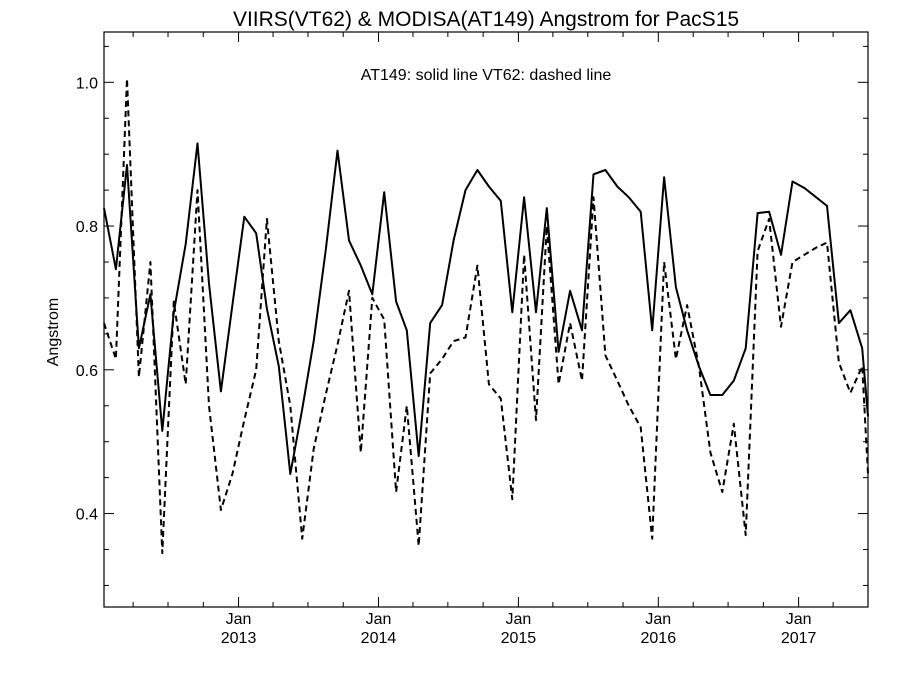  What do you see at coordinates (659, 638) in the screenshot?
I see `x-tick-label-year: 2016` at bounding box center [659, 638].